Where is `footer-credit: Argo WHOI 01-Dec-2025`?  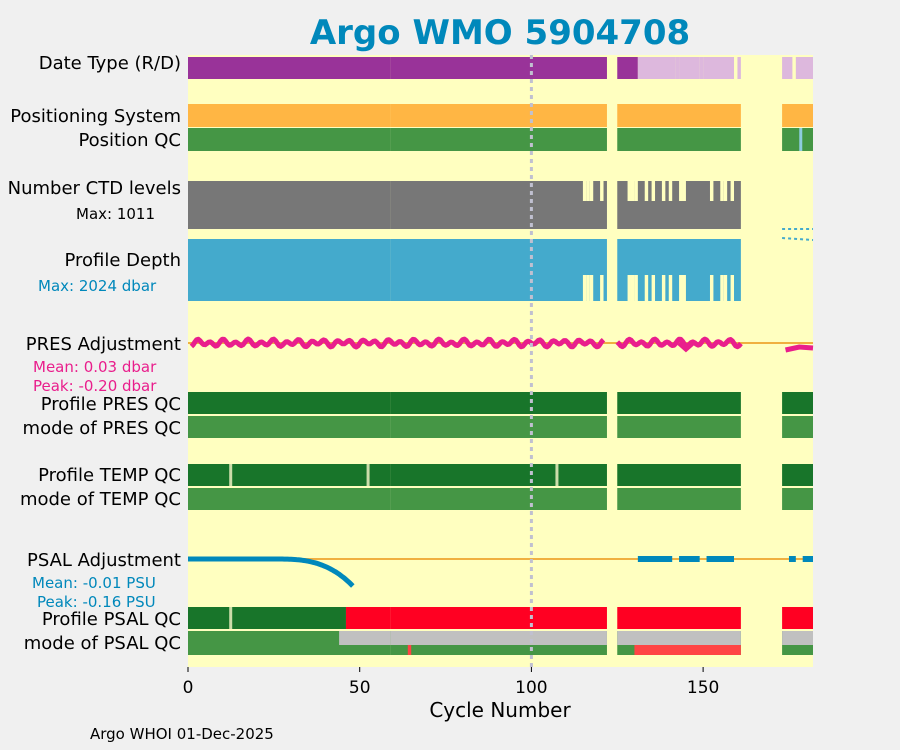
footer-credit: Argo WHOI 01-Dec-2025 is located at coordinates (182, 734).